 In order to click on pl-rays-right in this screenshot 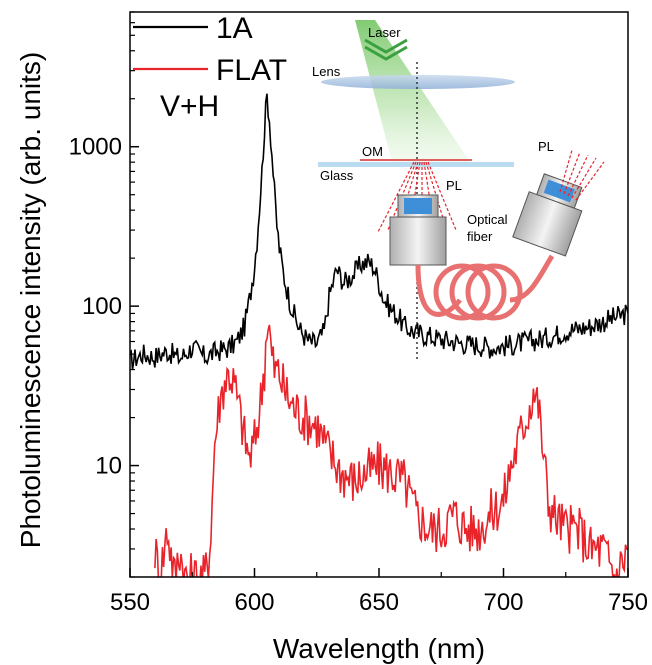, I will do `click(582, 175)`.